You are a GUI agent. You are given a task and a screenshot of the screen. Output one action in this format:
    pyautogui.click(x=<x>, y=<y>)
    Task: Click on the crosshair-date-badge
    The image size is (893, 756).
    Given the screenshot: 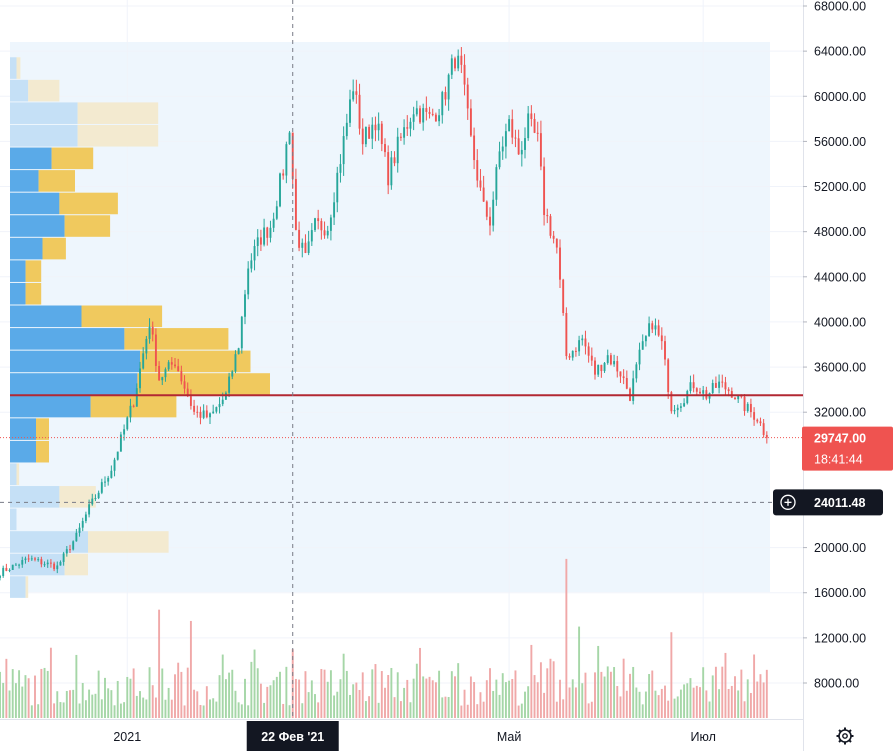 What is the action you would take?
    pyautogui.click(x=292, y=736)
    